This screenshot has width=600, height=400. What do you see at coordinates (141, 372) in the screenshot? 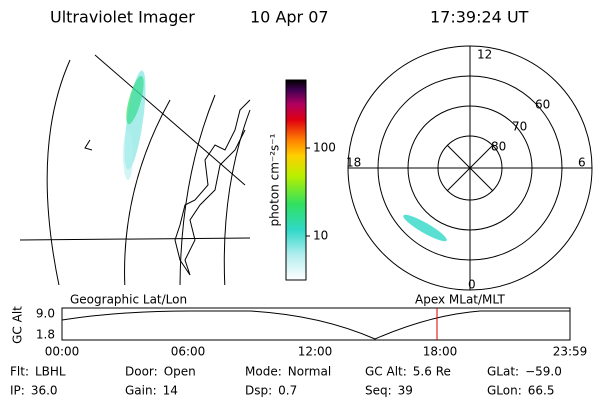
I see `status-label: Door:` at bounding box center [141, 372].